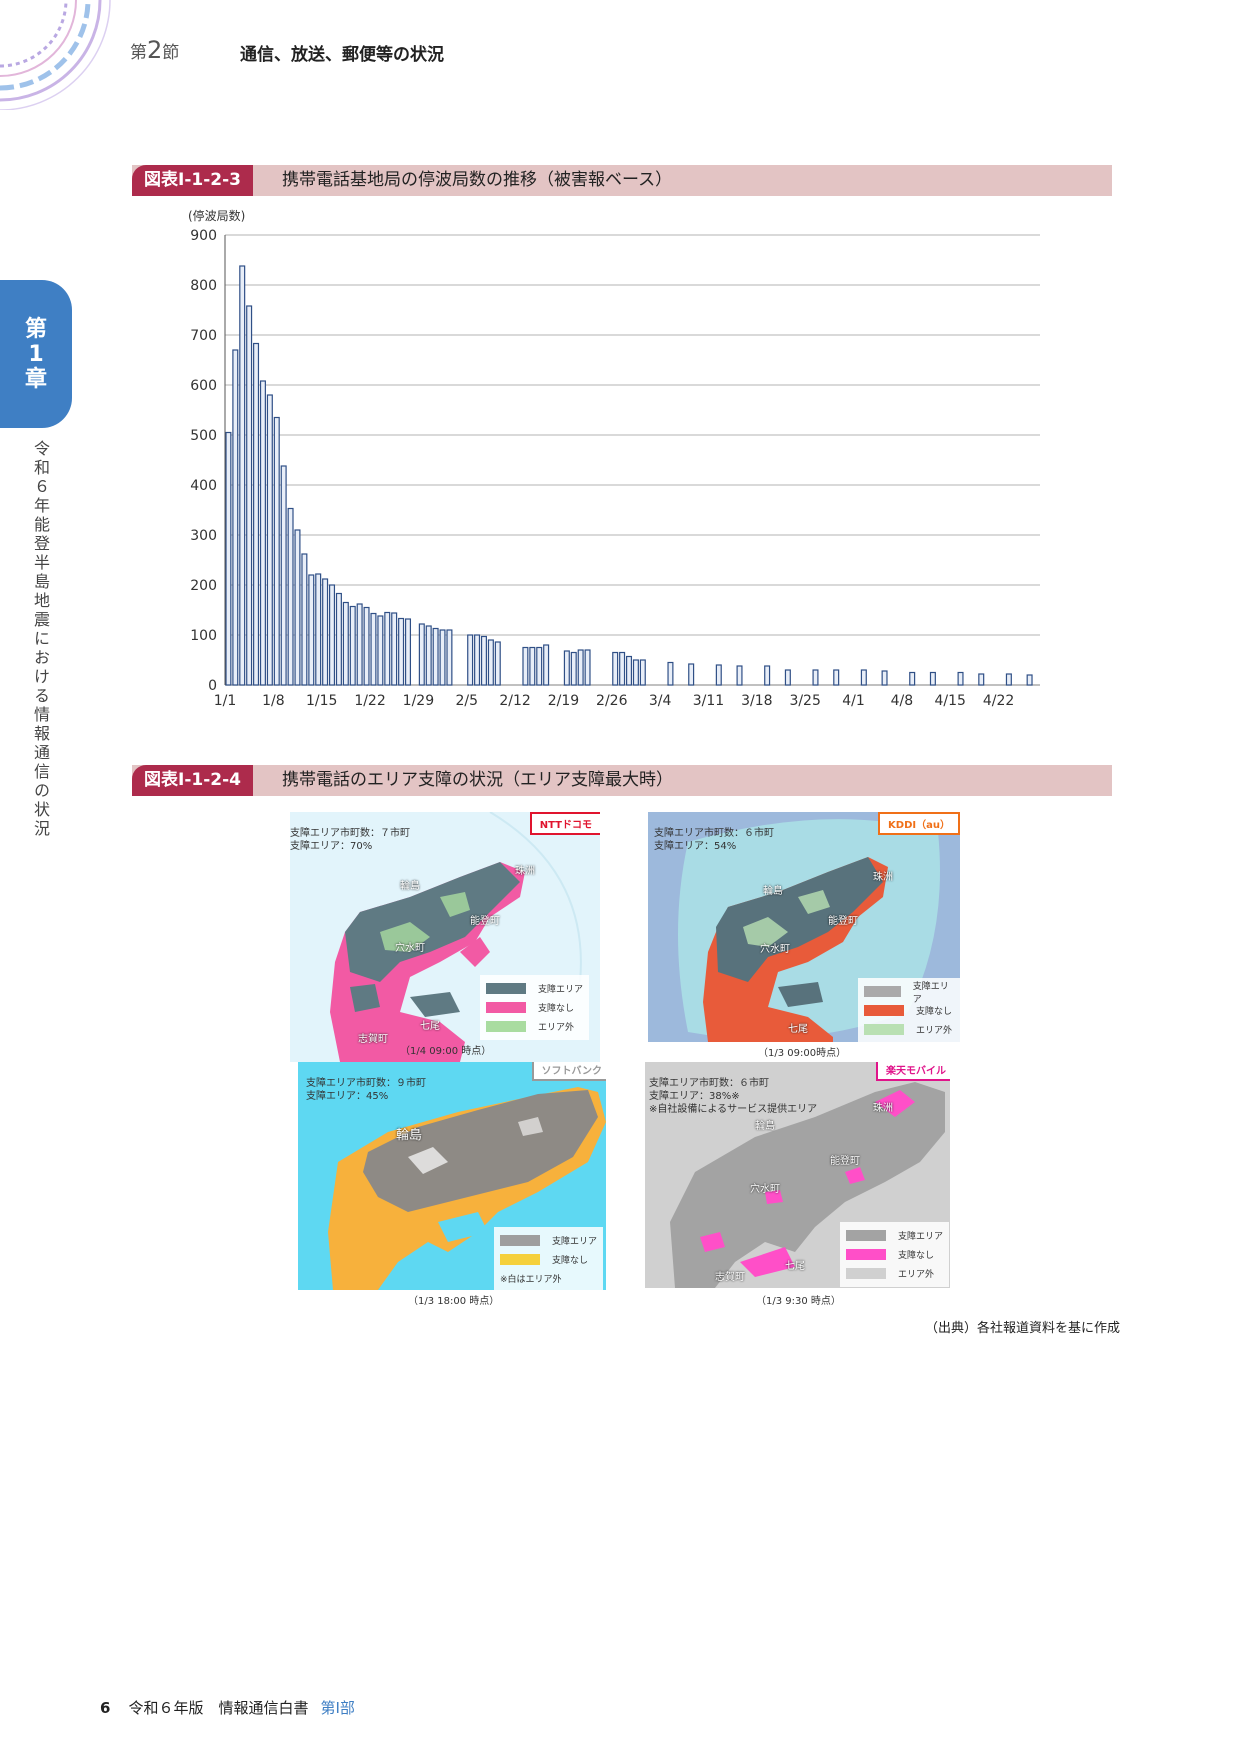 The image size is (1241, 1754). Describe the element at coordinates (212, 686) in the screenshot. I see `y-tick-label: 0` at that location.